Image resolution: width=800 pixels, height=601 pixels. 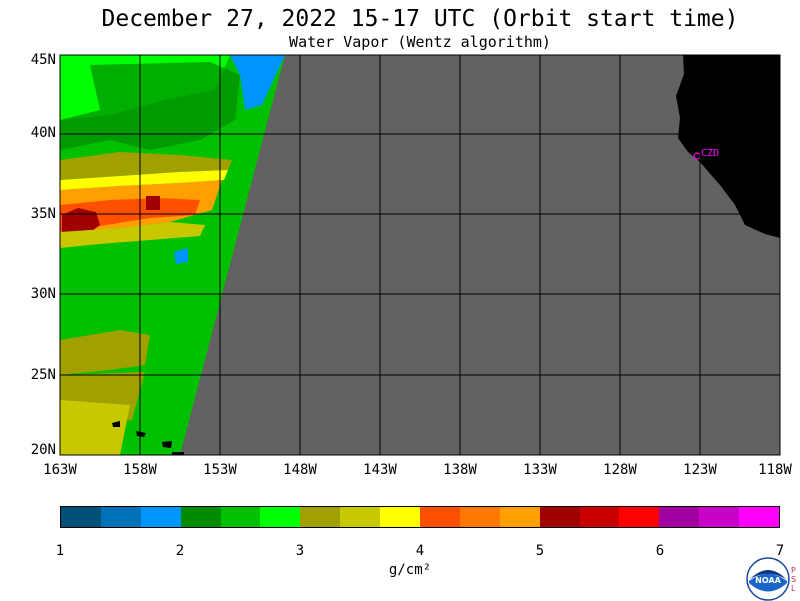 I want to click on swath-dark-green, so click(x=150, y=106).